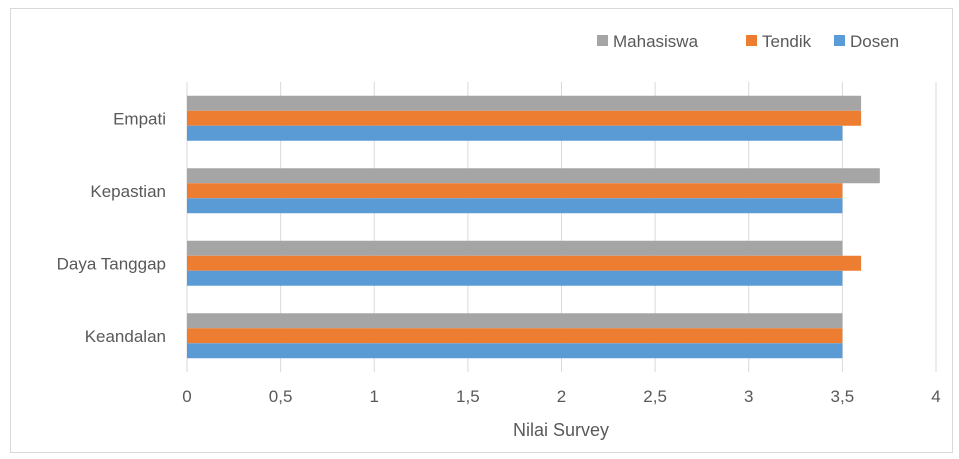  Describe the element at coordinates (515, 278) in the screenshot. I see `bar-dosen-daya-tanggap` at that location.